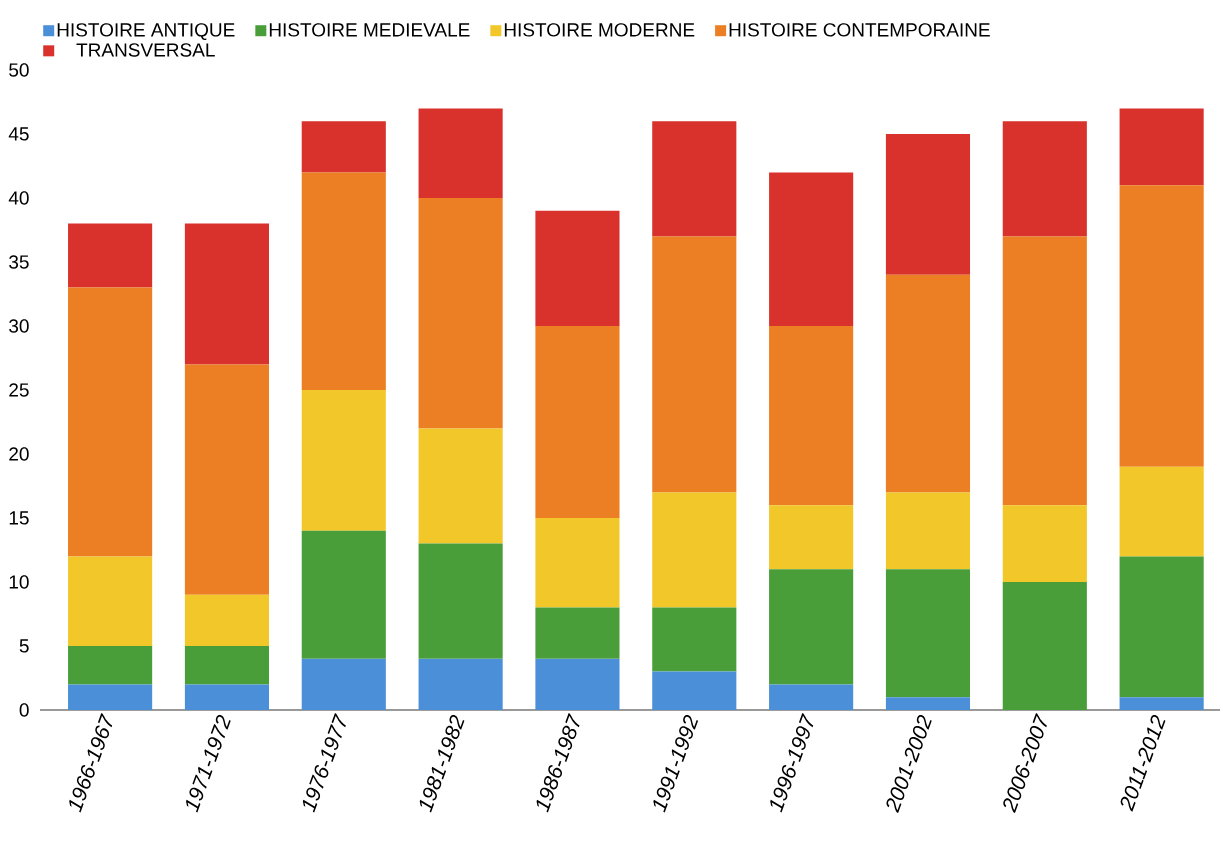 The width and height of the screenshot is (1223, 866). What do you see at coordinates (18, 134) in the screenshot?
I see `y-tick-label: 45` at bounding box center [18, 134].